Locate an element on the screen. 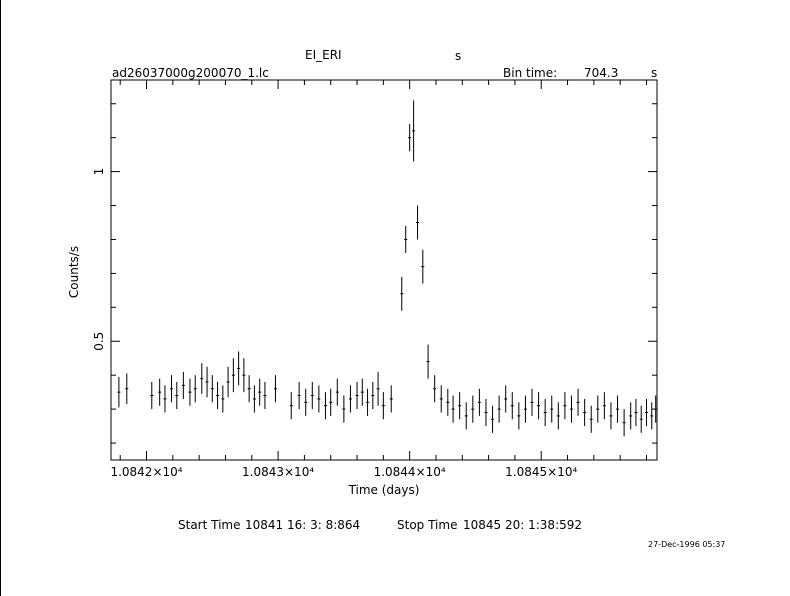  y-axis-label: Counts/s is located at coordinates (74, 272).